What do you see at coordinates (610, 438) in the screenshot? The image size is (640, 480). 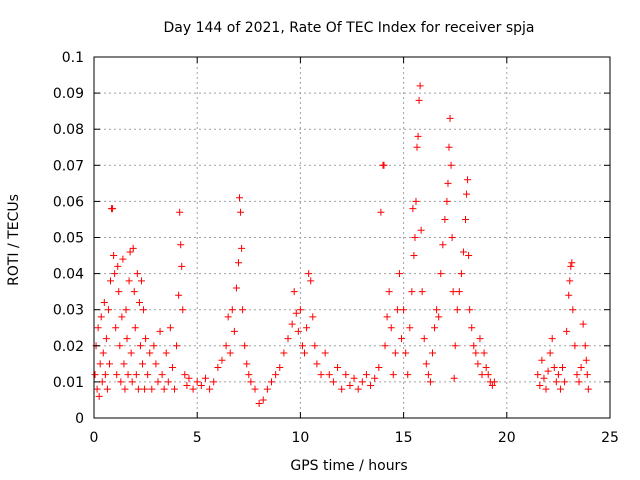 I see `x-tick-label: 25` at bounding box center [610, 438].